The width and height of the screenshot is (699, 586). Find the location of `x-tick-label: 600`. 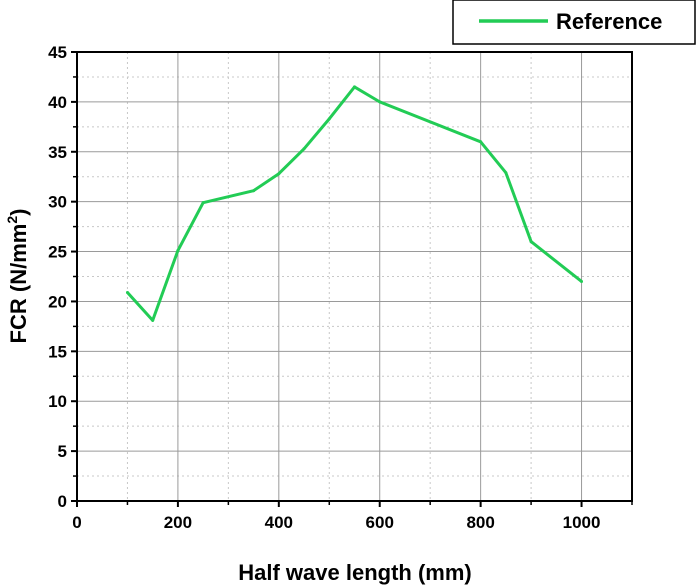

x-tick-label: 600 is located at coordinates (380, 522).